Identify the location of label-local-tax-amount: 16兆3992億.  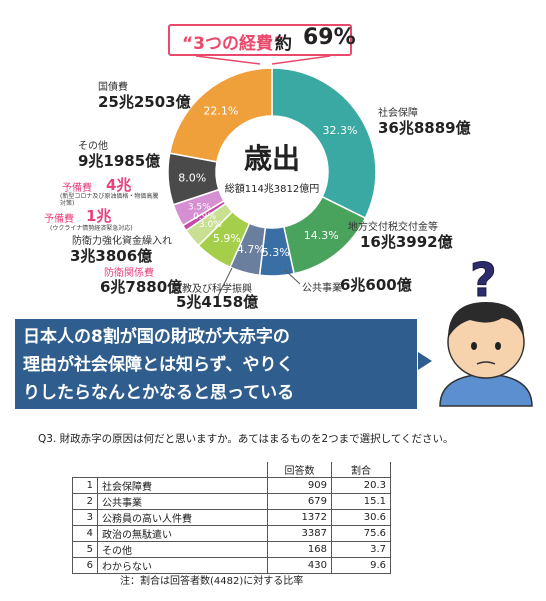
(406, 242).